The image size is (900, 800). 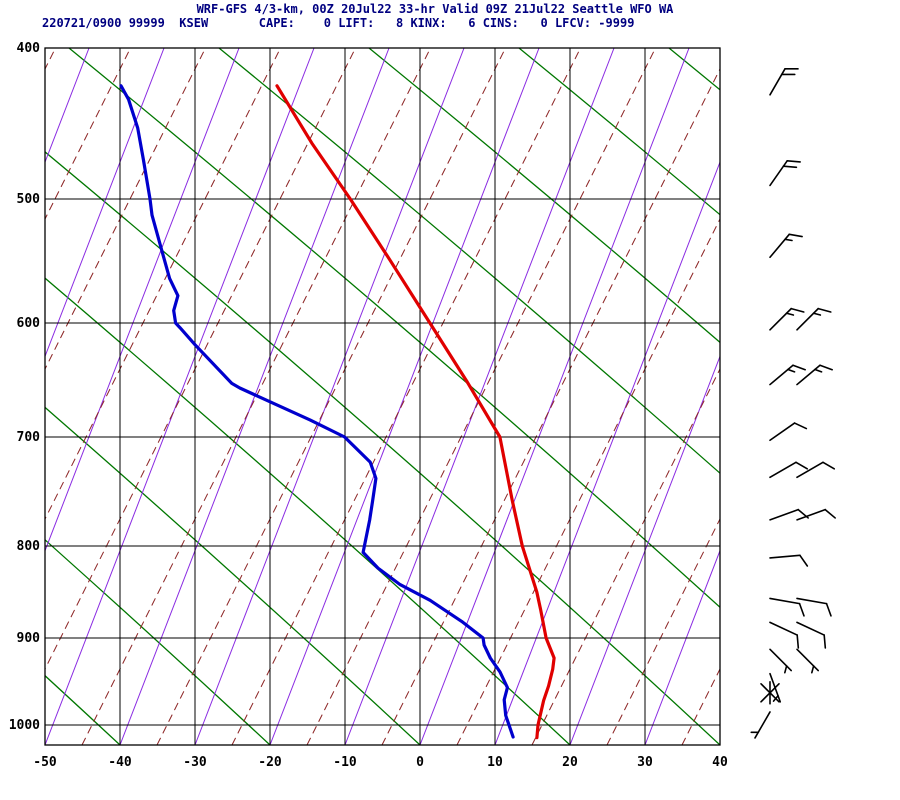 I want to click on temp-tick-label: -10, so click(x=345, y=762).